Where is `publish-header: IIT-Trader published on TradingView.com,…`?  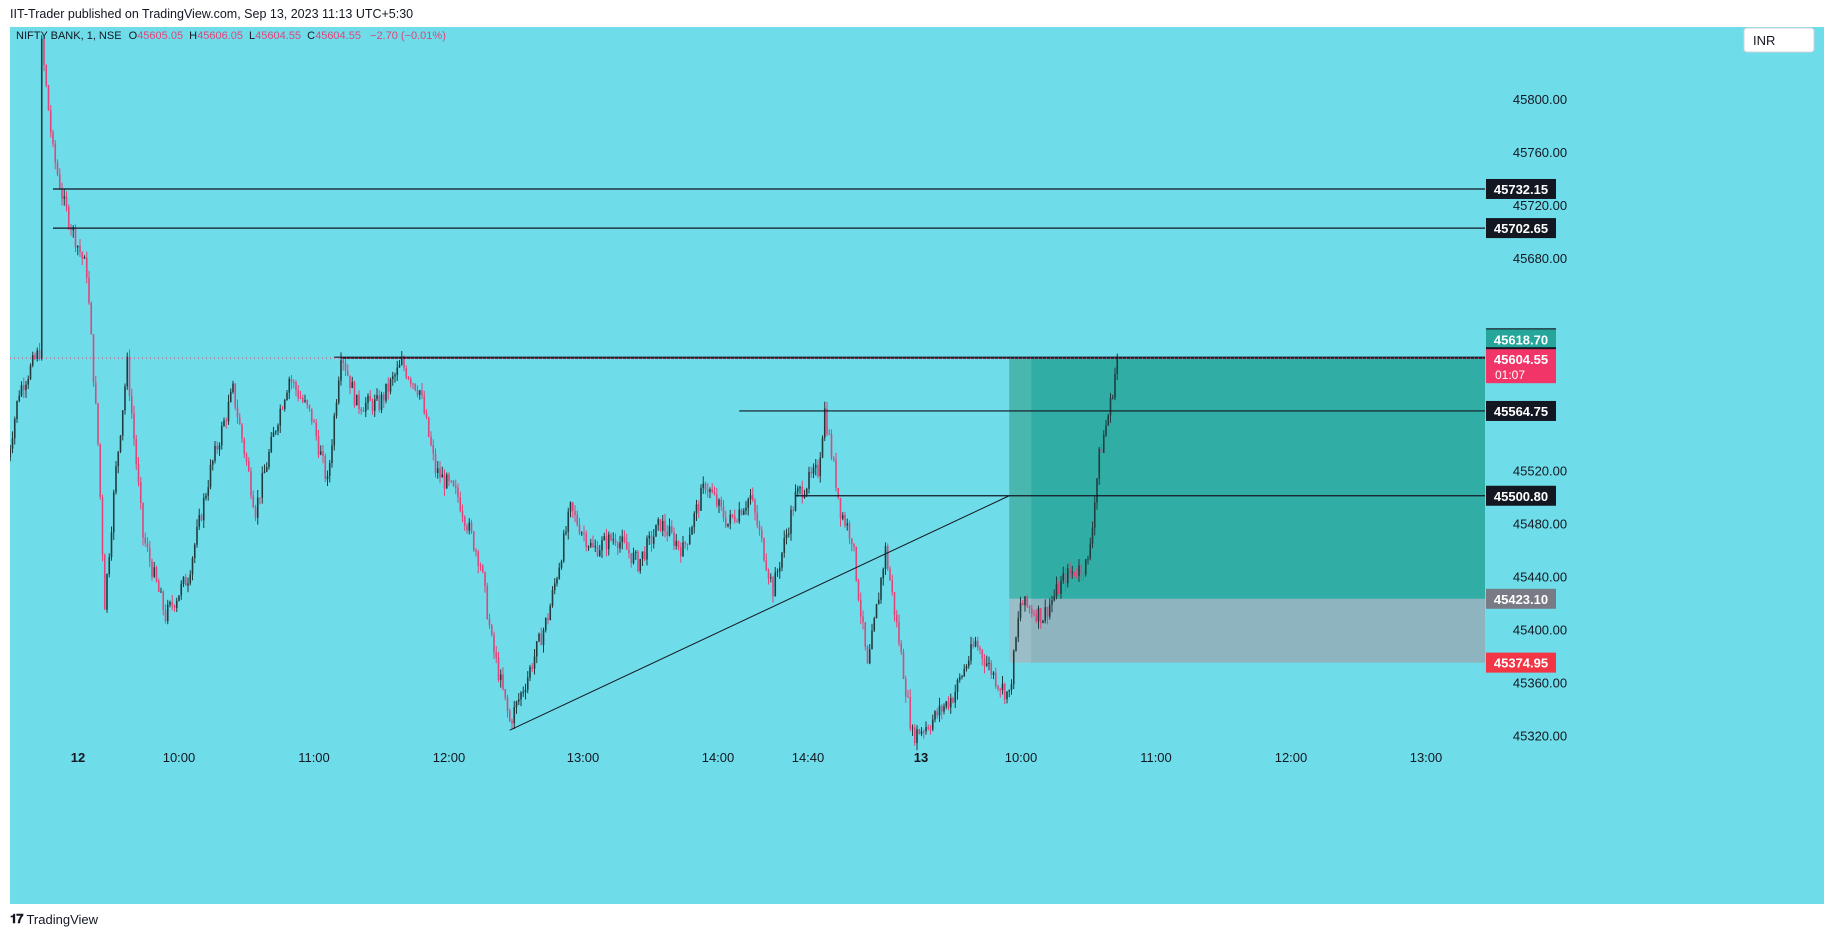
publish-header: IIT-Trader published on TradingView.com,… is located at coordinates (212, 14).